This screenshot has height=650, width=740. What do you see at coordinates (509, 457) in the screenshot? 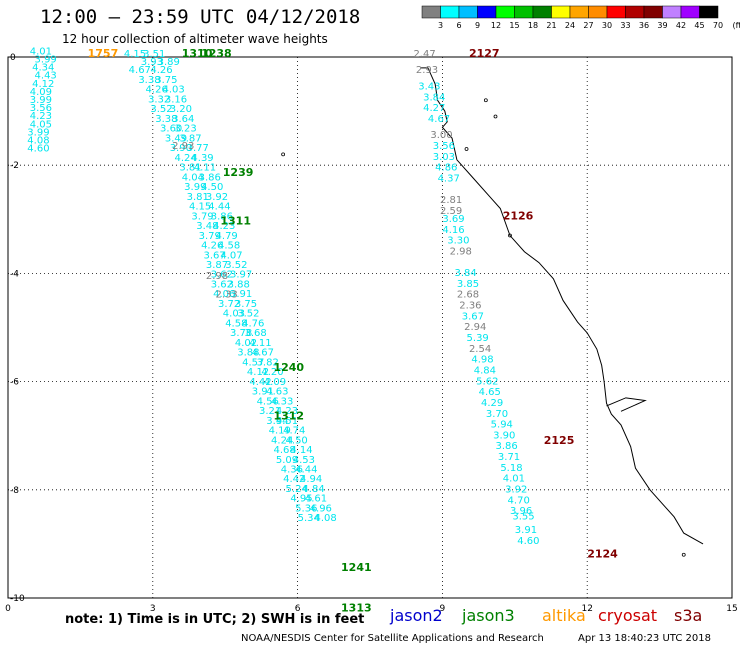
I see `swh-value: 3.71` at bounding box center [509, 457].